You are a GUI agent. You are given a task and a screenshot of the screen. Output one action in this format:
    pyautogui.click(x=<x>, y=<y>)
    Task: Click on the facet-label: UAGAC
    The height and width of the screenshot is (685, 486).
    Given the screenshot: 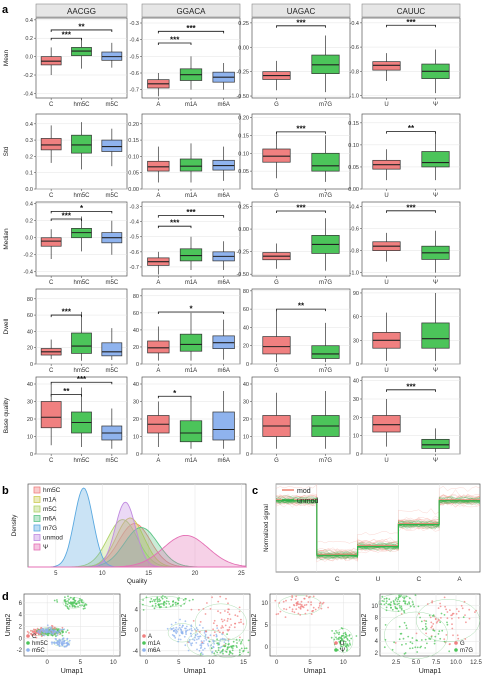 What is the action you would take?
    pyautogui.click(x=301, y=11)
    